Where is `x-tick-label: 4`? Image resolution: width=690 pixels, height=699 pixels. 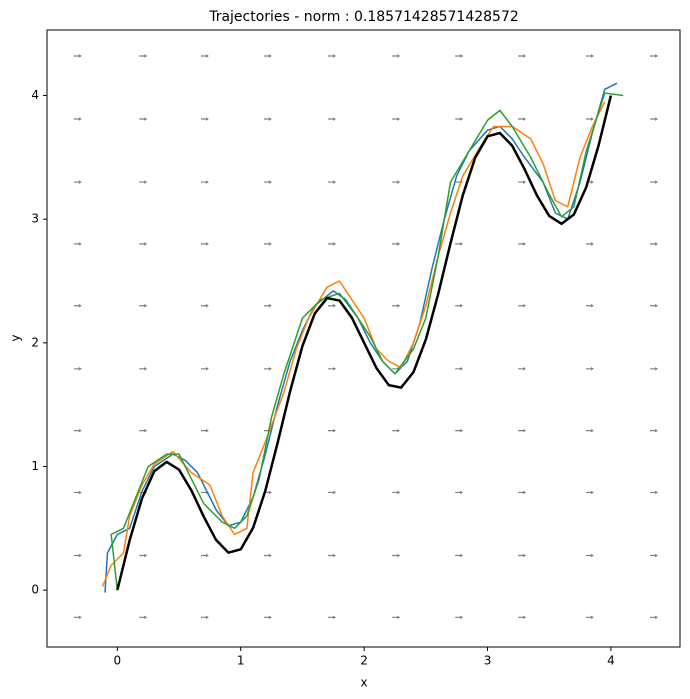
x-tick-label: 4 is located at coordinates (611, 661).